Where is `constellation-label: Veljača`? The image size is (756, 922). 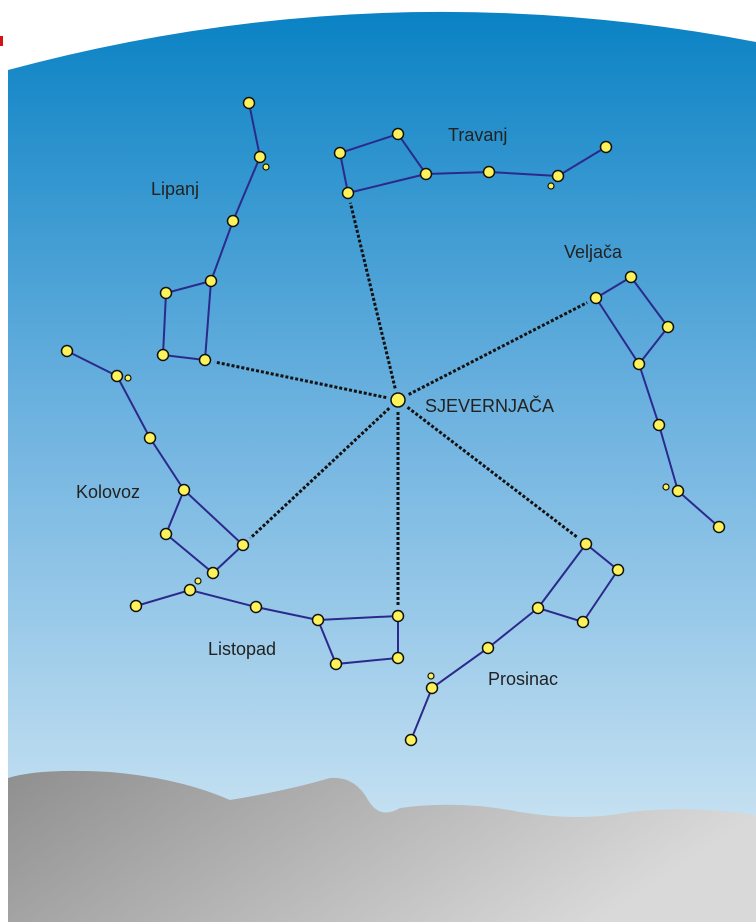 constellation-label: Veljača is located at coordinates (593, 252).